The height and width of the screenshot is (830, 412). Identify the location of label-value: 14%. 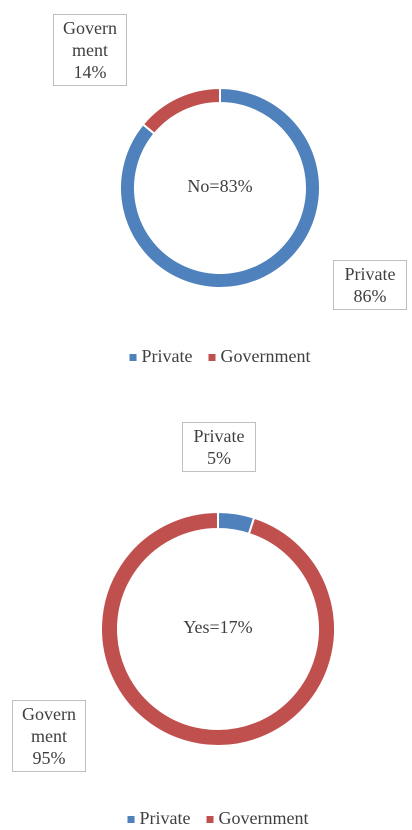
(90, 72).